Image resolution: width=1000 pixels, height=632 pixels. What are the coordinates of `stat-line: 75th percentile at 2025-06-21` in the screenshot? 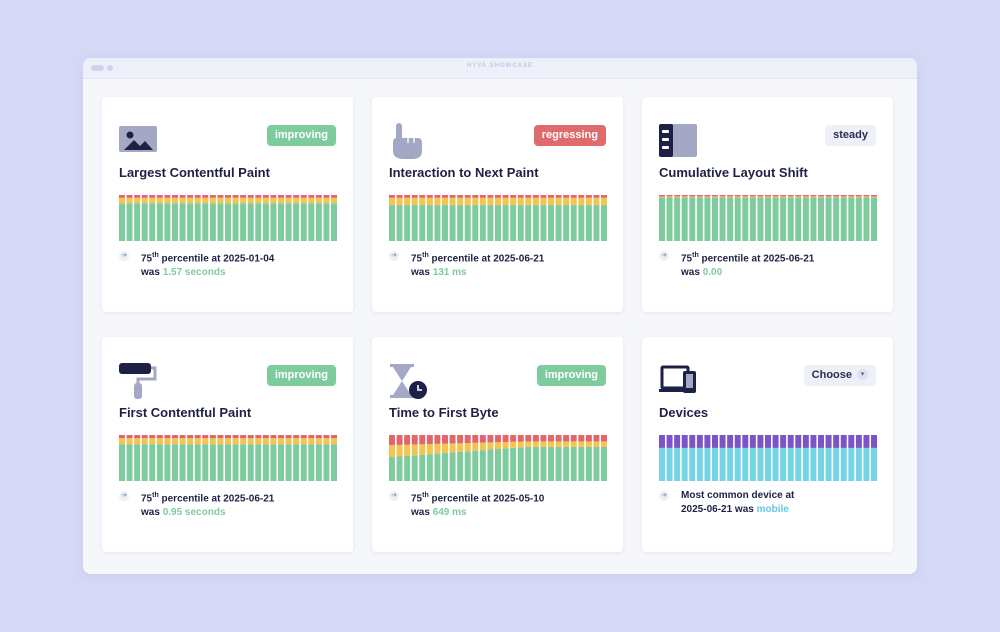 It's located at (748, 258).